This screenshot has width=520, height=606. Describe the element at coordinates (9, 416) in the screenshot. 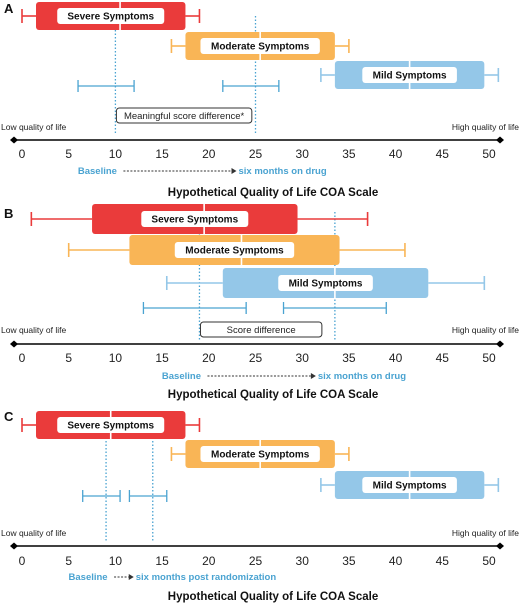

I see `panel-letter: C` at that location.